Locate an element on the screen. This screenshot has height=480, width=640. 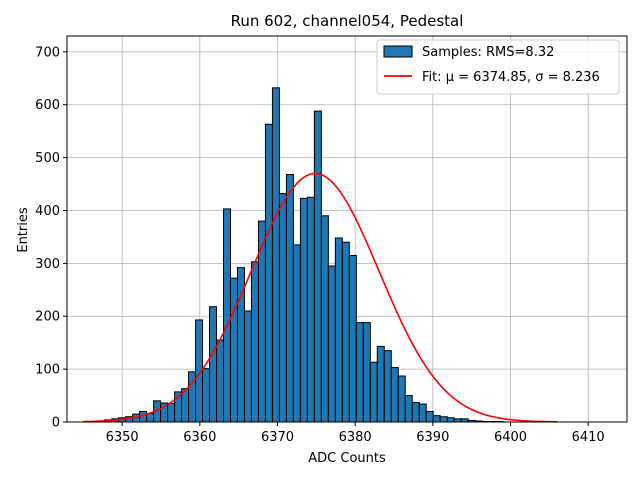
x-axis-label: ADC Counts is located at coordinates (347, 458).